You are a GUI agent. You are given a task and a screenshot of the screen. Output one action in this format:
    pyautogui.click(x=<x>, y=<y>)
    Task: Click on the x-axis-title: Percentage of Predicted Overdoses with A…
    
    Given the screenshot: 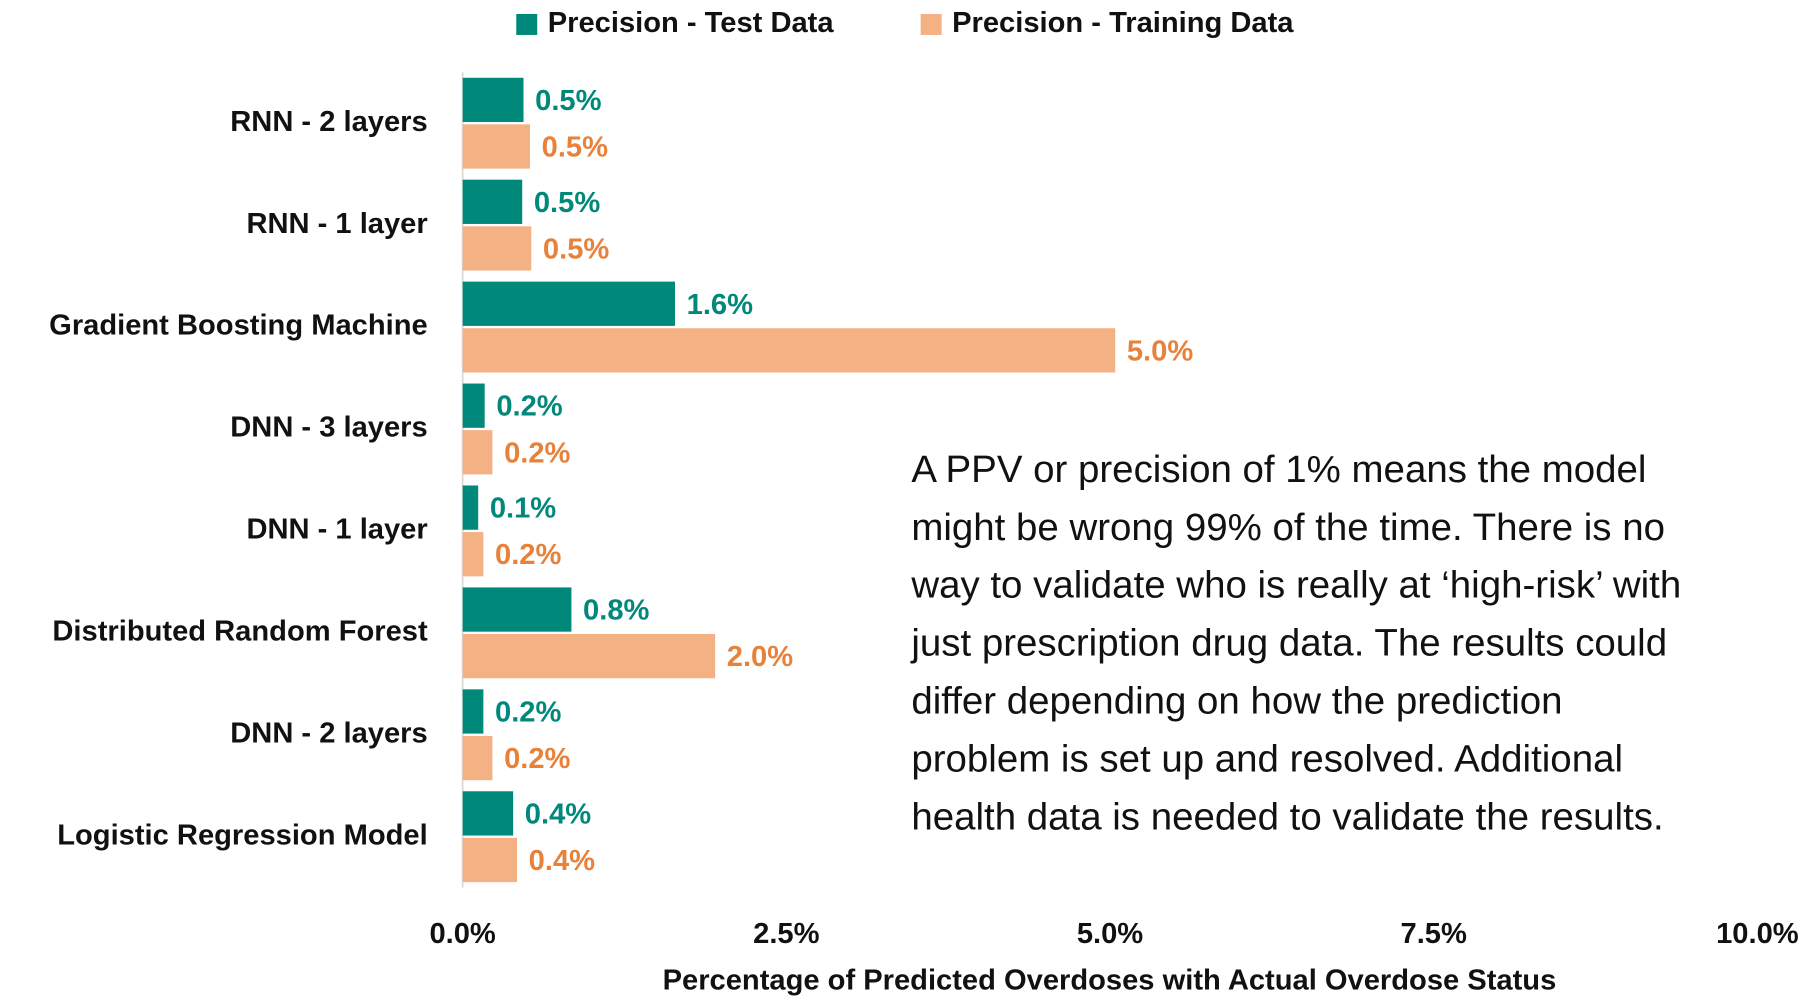 What is the action you would take?
    pyautogui.click(x=1110, y=980)
    